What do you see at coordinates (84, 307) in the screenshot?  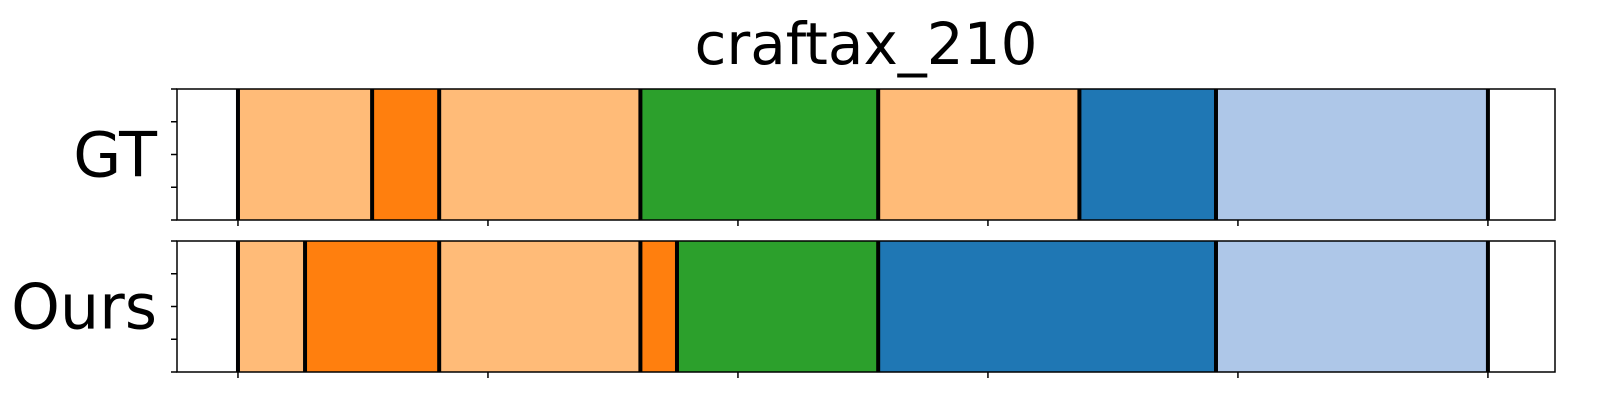 I see `row-label-ours: Ours` at bounding box center [84, 307].